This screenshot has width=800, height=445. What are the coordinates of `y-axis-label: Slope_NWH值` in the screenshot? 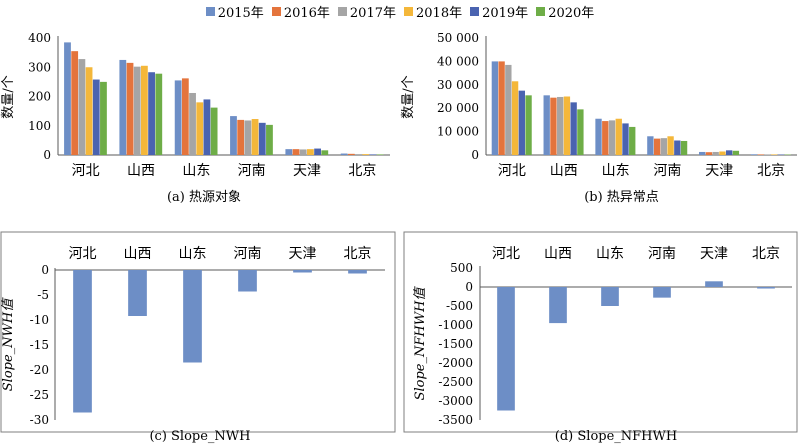 It's located at (8, 344).